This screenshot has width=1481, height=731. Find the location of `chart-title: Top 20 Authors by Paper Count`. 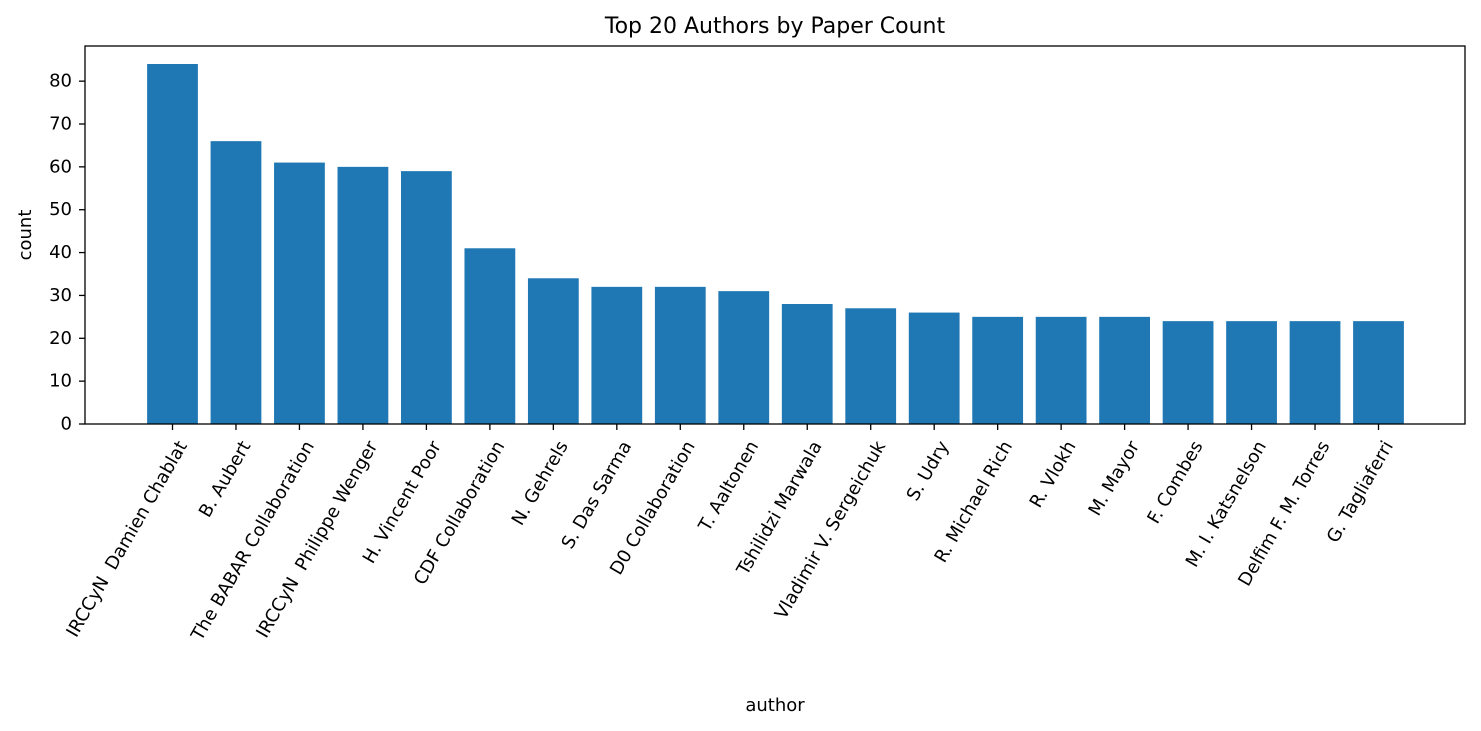

chart-title: Top 20 Authors by Paper Count is located at coordinates (775, 26).